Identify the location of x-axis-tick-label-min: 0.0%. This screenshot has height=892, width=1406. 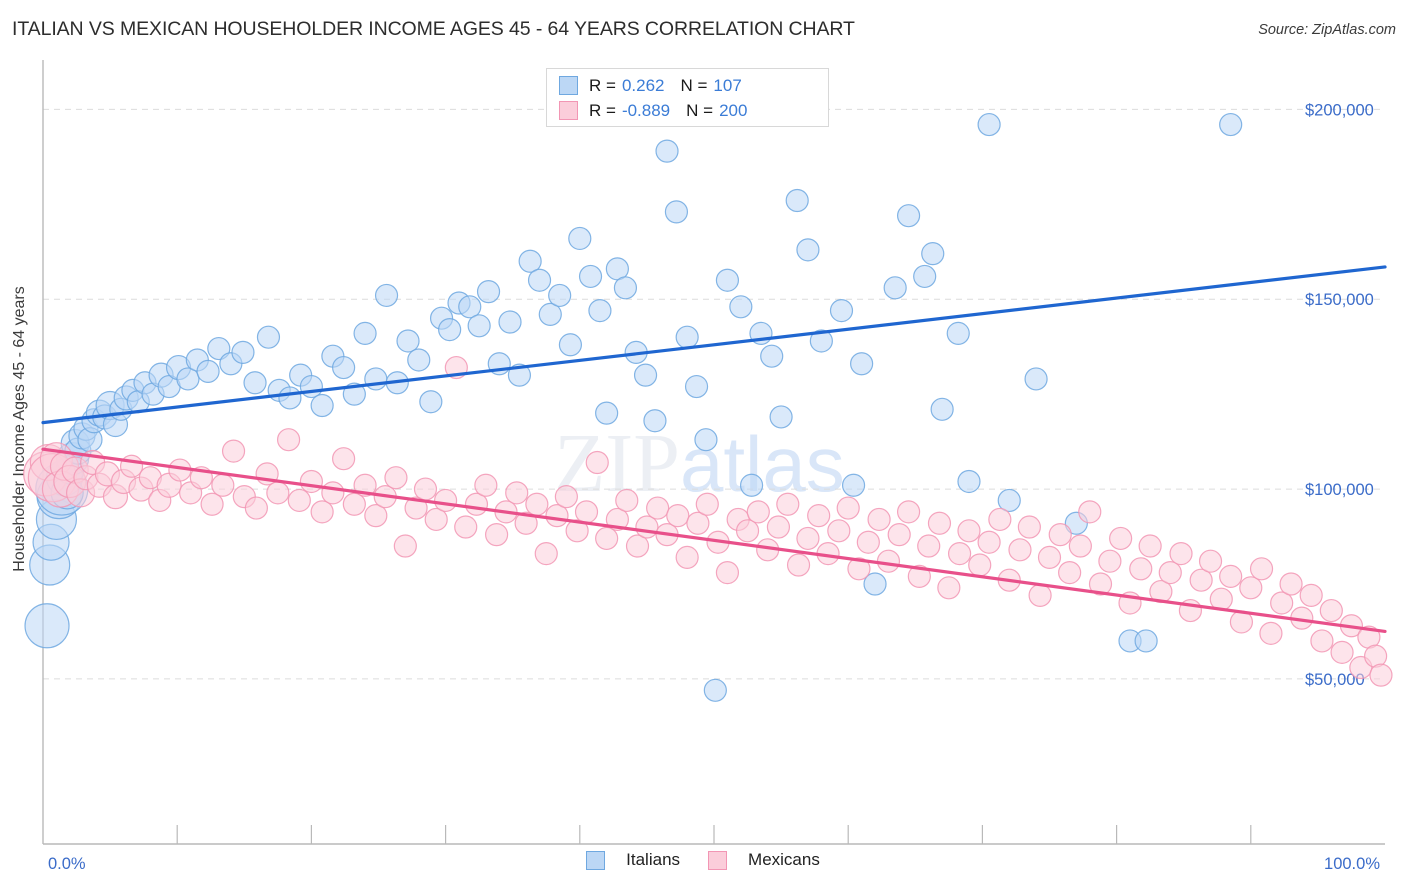
(67, 864).